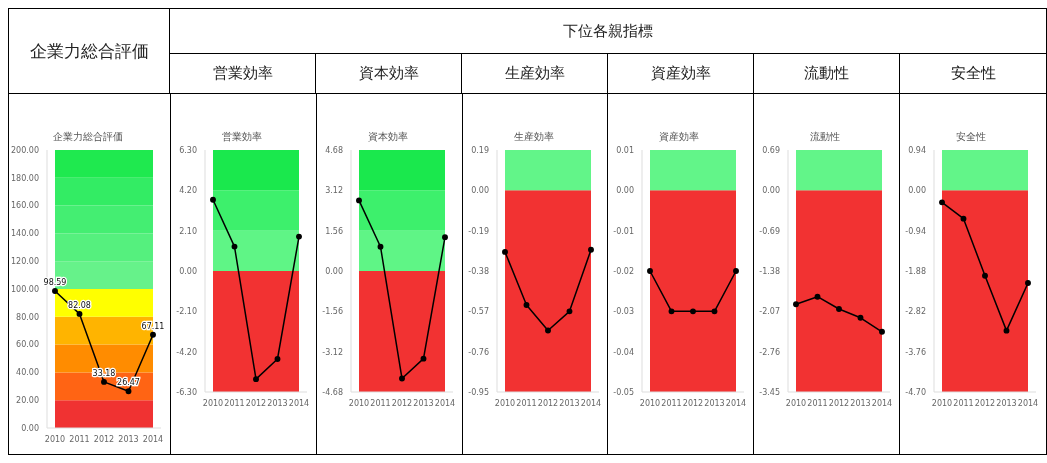 The height and width of the screenshot is (463, 1047). What do you see at coordinates (916, 352) in the screenshot?
I see `y-tick-label: -3.76` at bounding box center [916, 352].